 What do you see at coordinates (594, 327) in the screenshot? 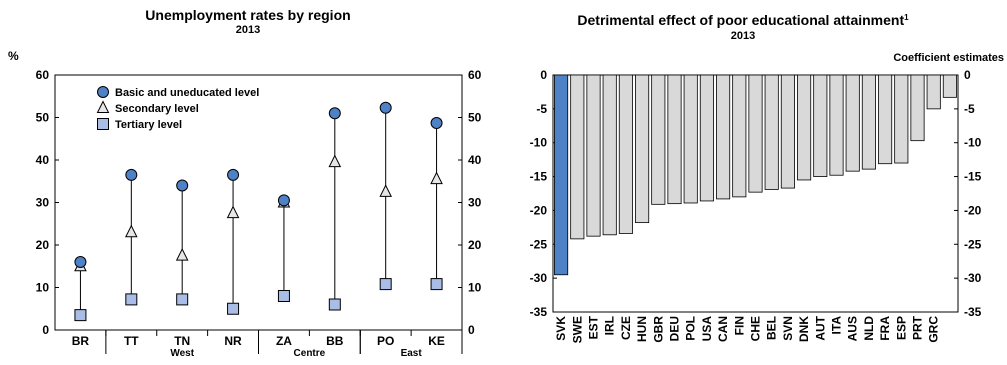
I see `right-xtick-label: EST` at bounding box center [594, 327].